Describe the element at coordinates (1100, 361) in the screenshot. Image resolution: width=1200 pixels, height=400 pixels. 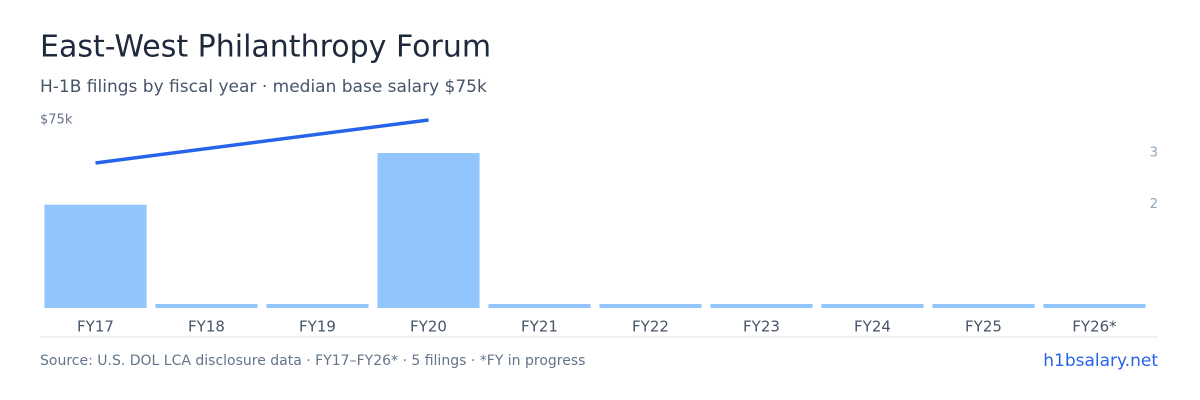
I see `brand-link: h1bsalary.net` at that location.